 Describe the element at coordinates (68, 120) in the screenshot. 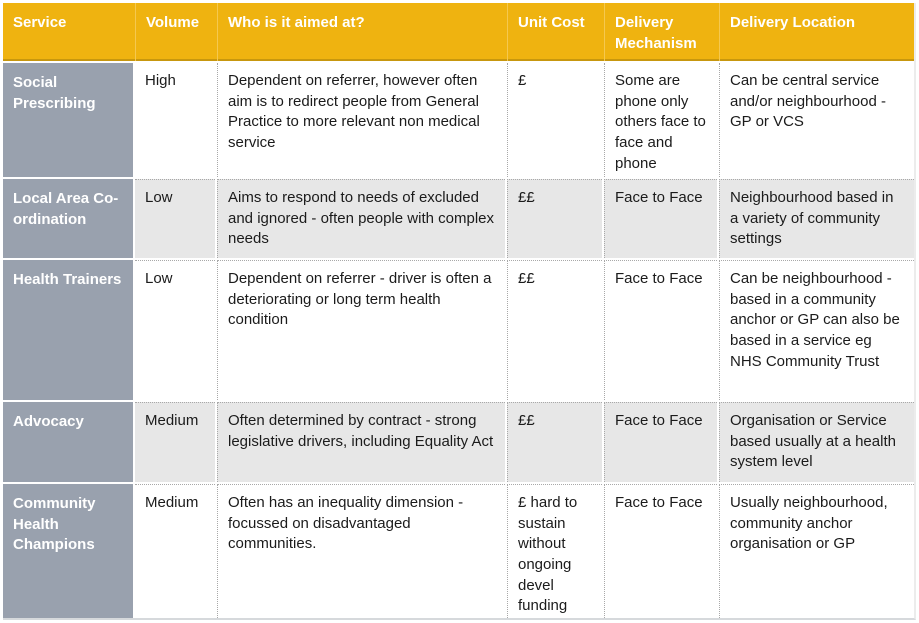

I see `service-cell: Social Prescribing` at that location.